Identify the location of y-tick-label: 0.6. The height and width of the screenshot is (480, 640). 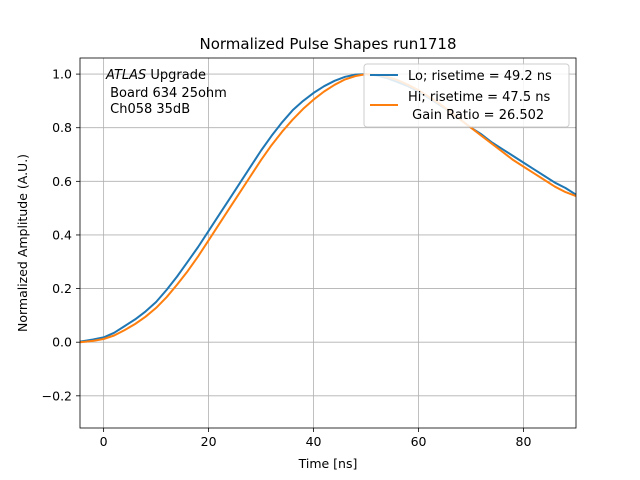
(62, 181).